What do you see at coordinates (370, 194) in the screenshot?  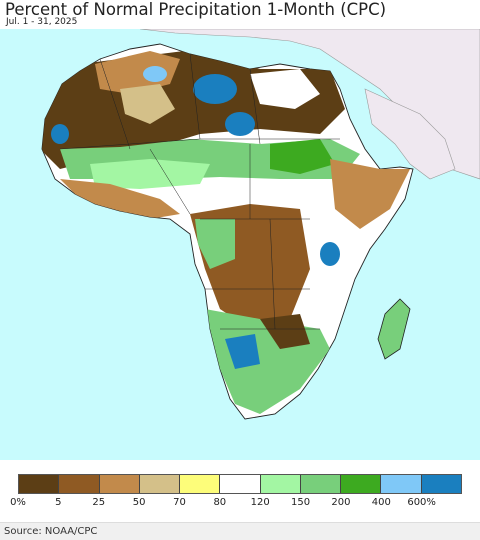 I see `horn-of-africa` at bounding box center [370, 194].